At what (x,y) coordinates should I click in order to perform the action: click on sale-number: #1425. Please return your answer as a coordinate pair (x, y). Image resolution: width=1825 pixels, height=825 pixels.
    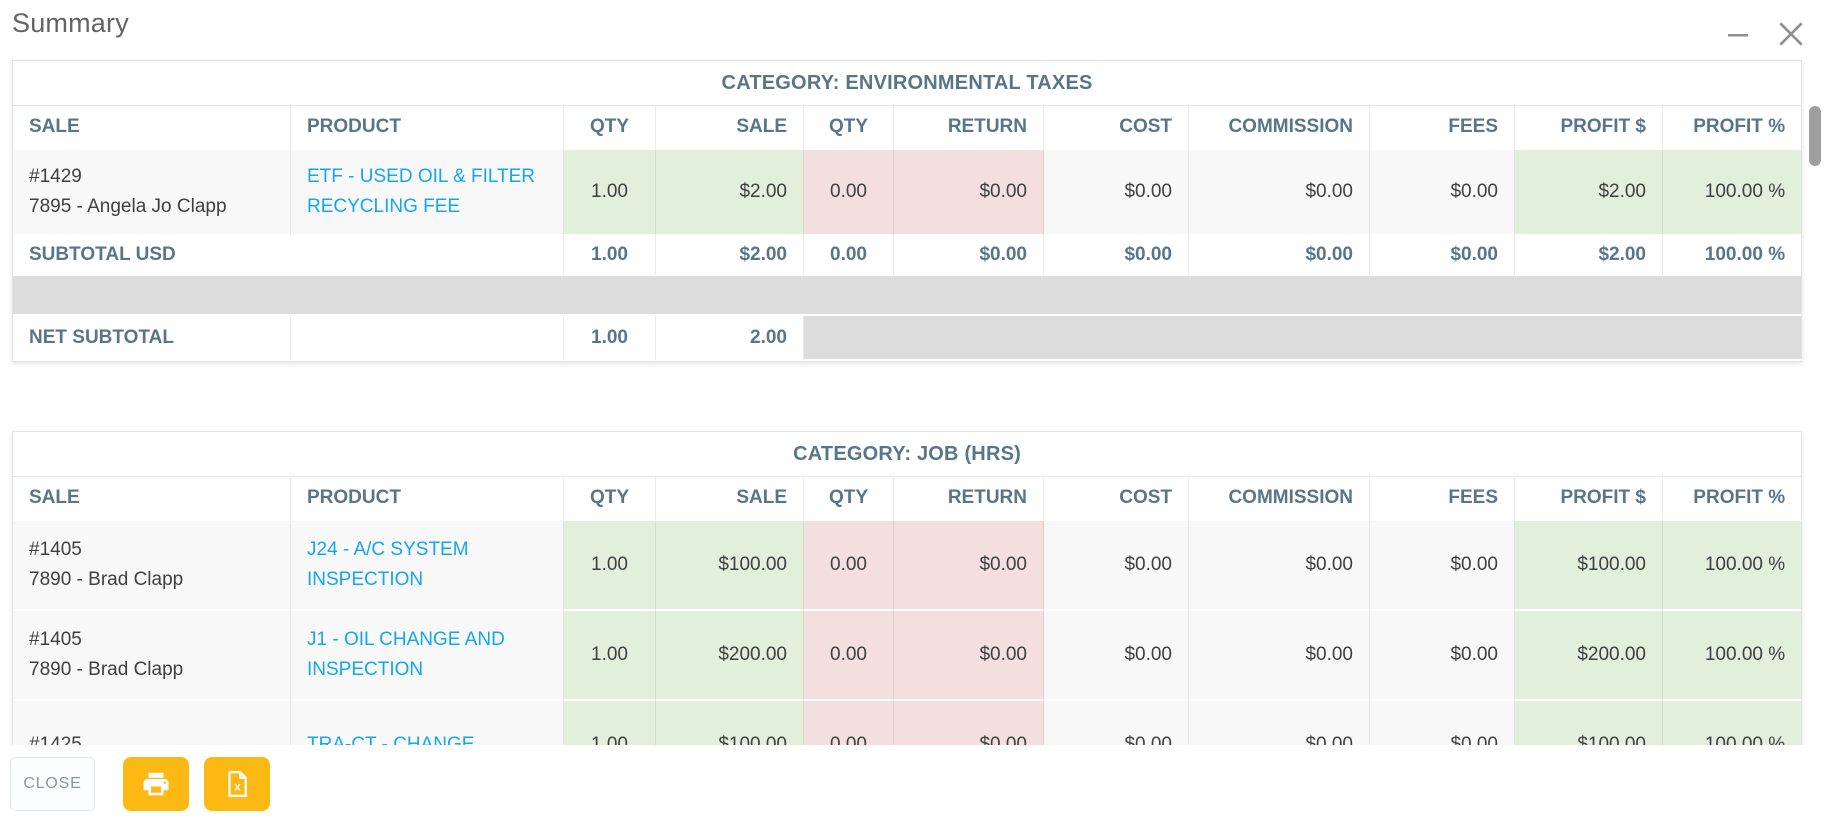
    Looking at the image, I should click on (55, 739).